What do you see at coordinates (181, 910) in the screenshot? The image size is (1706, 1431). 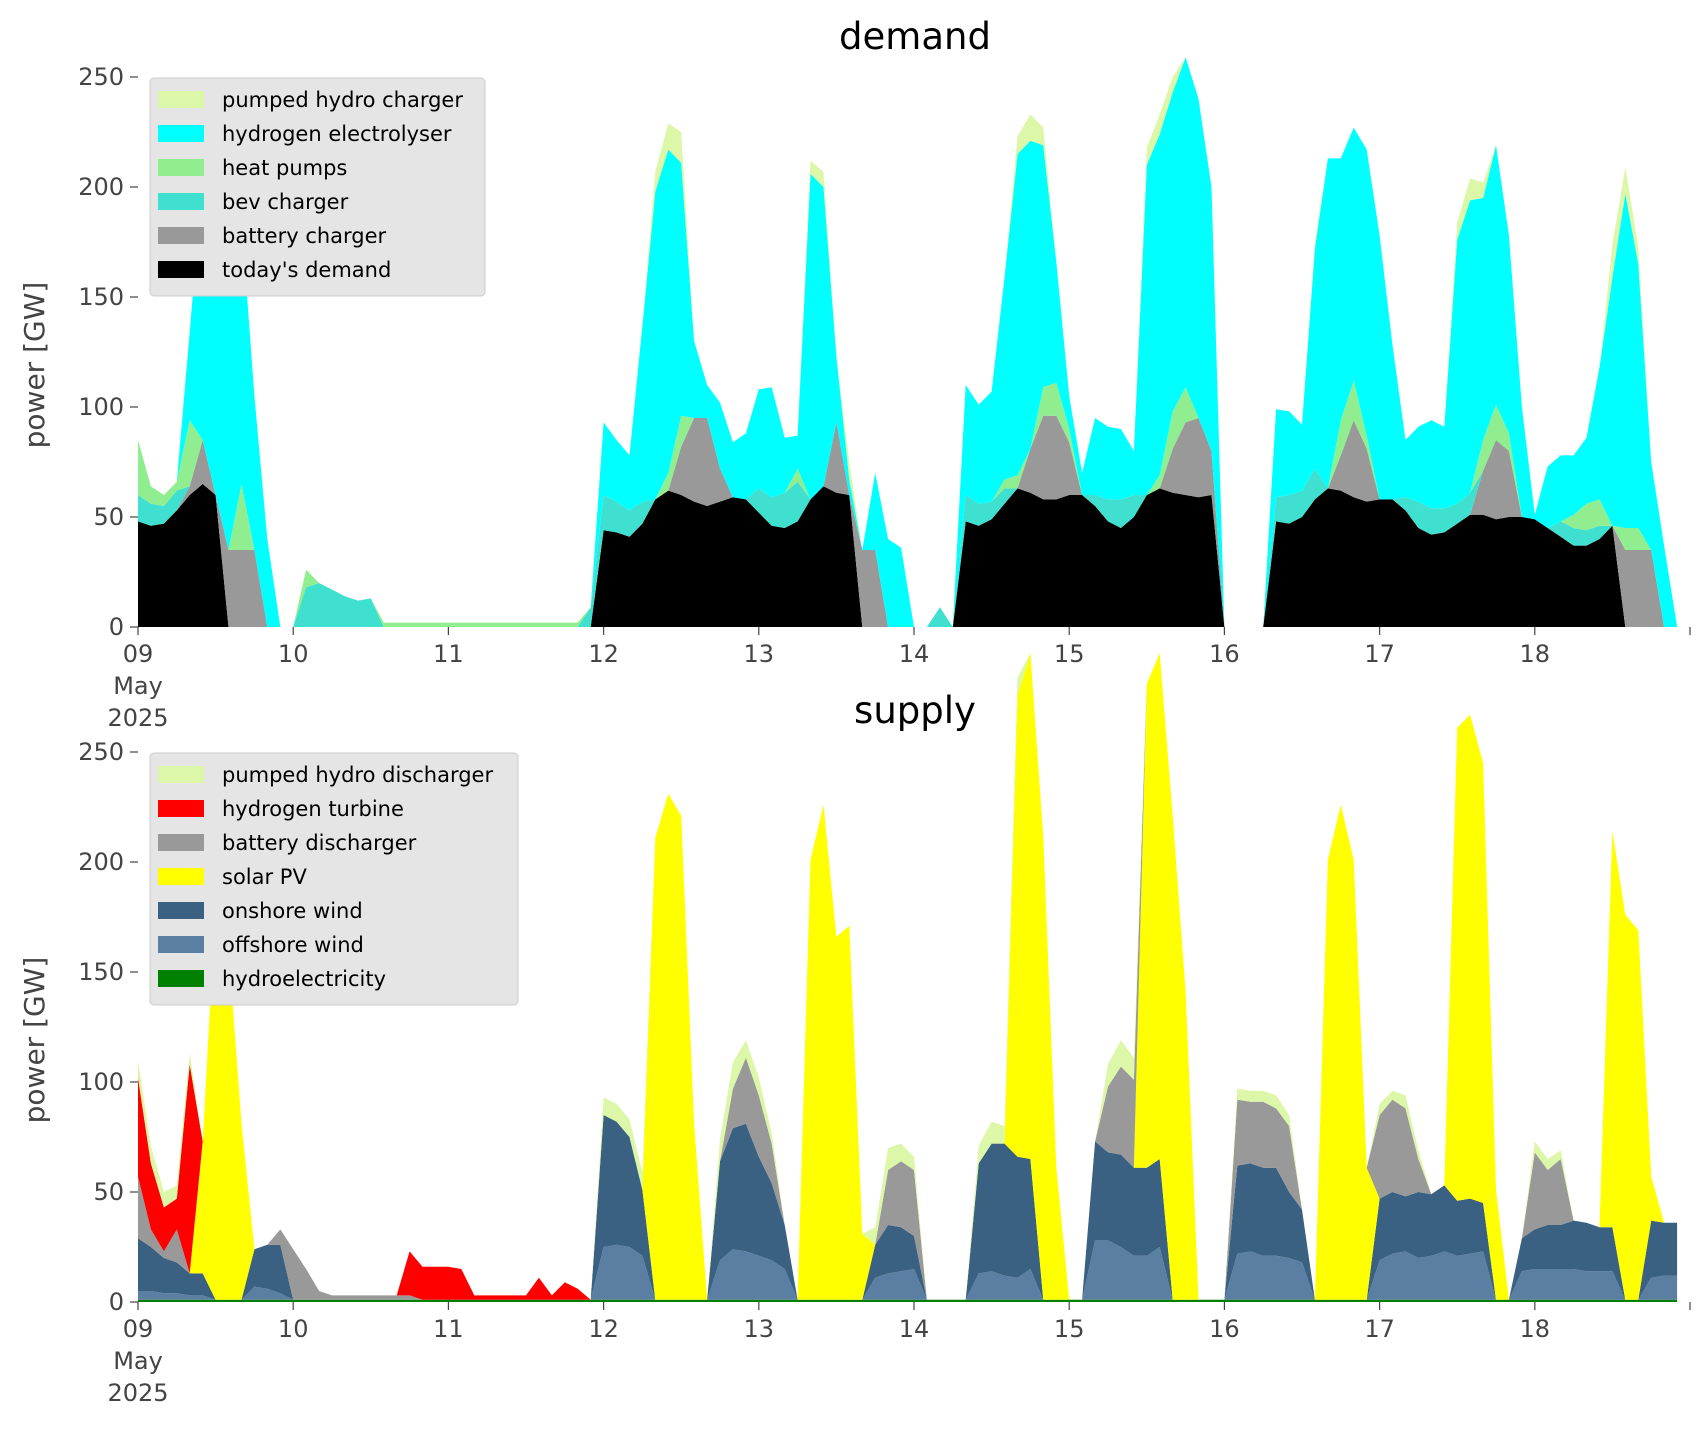 I see `supply-legend-swatch-onshore-wind` at bounding box center [181, 910].